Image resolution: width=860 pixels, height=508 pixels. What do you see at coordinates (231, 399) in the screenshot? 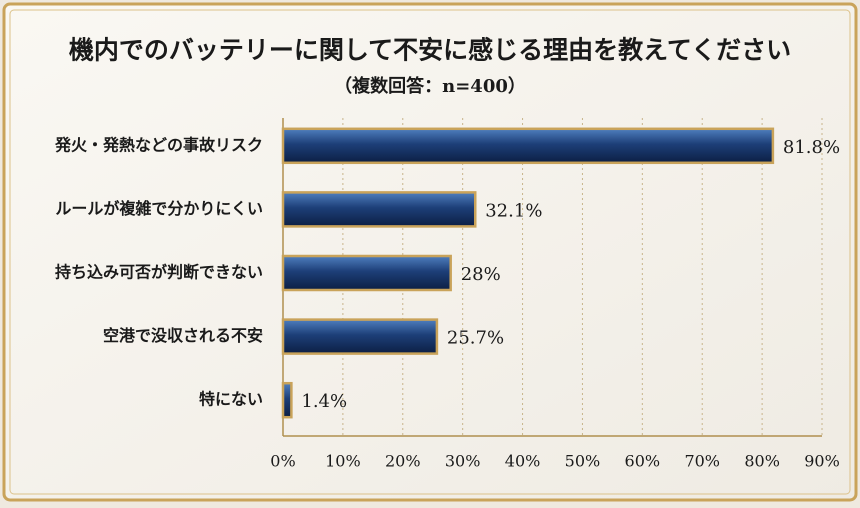
I see `y-tick-label: 特にない` at bounding box center [231, 399].